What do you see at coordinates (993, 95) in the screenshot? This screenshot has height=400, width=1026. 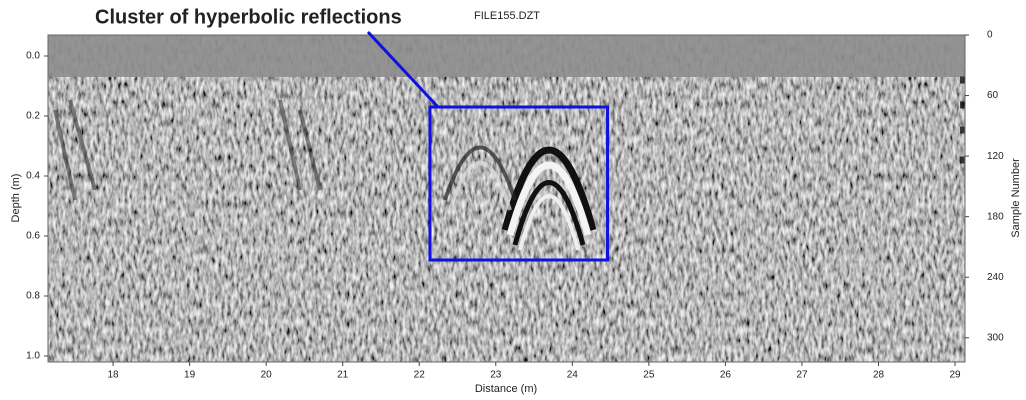 I see `y2-tick-label: 60` at bounding box center [993, 95].